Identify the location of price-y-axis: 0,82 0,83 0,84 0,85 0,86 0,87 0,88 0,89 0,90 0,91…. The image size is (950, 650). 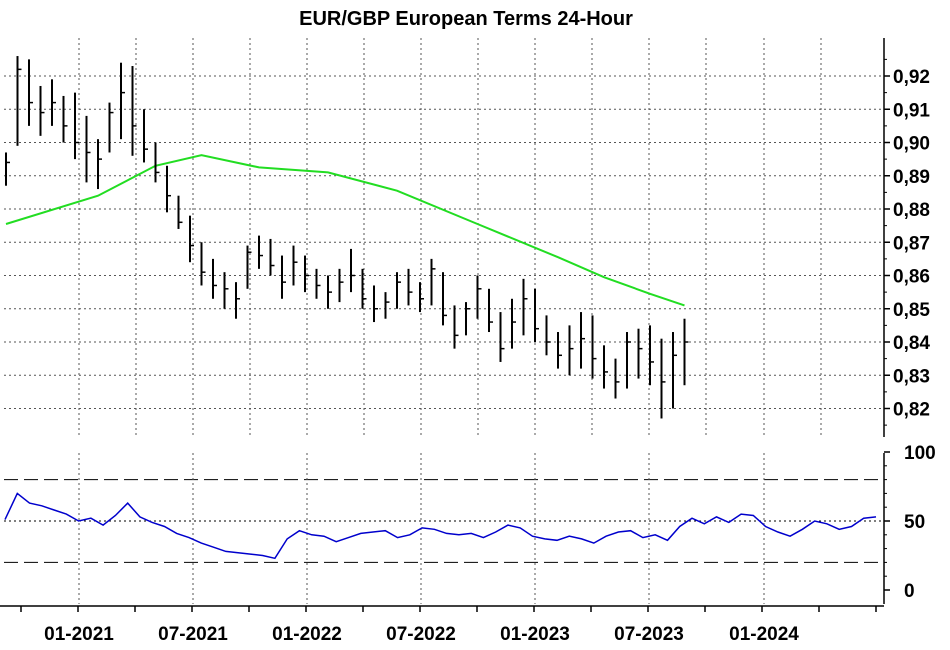
(906, 237).